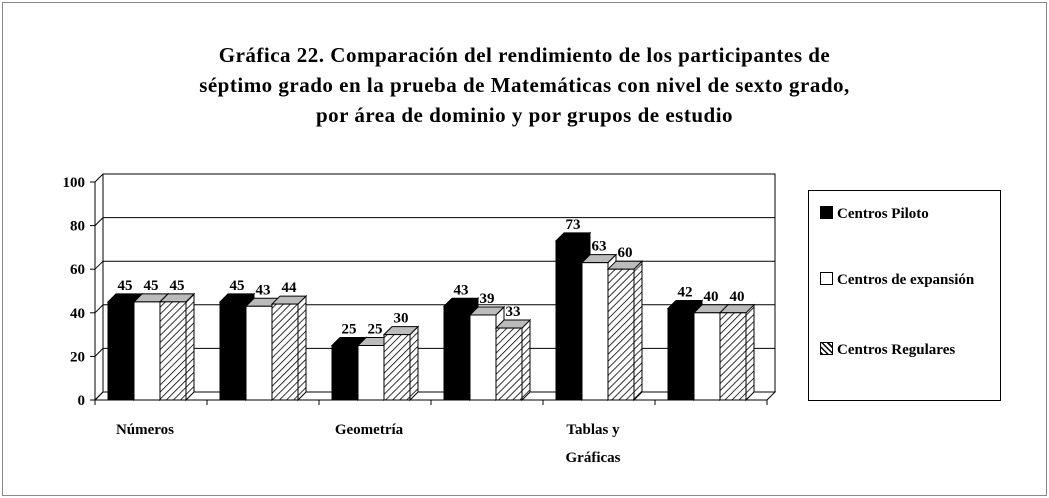 This screenshot has height=498, width=1049. I want to click on y-tick-label: 40, so click(77, 314).